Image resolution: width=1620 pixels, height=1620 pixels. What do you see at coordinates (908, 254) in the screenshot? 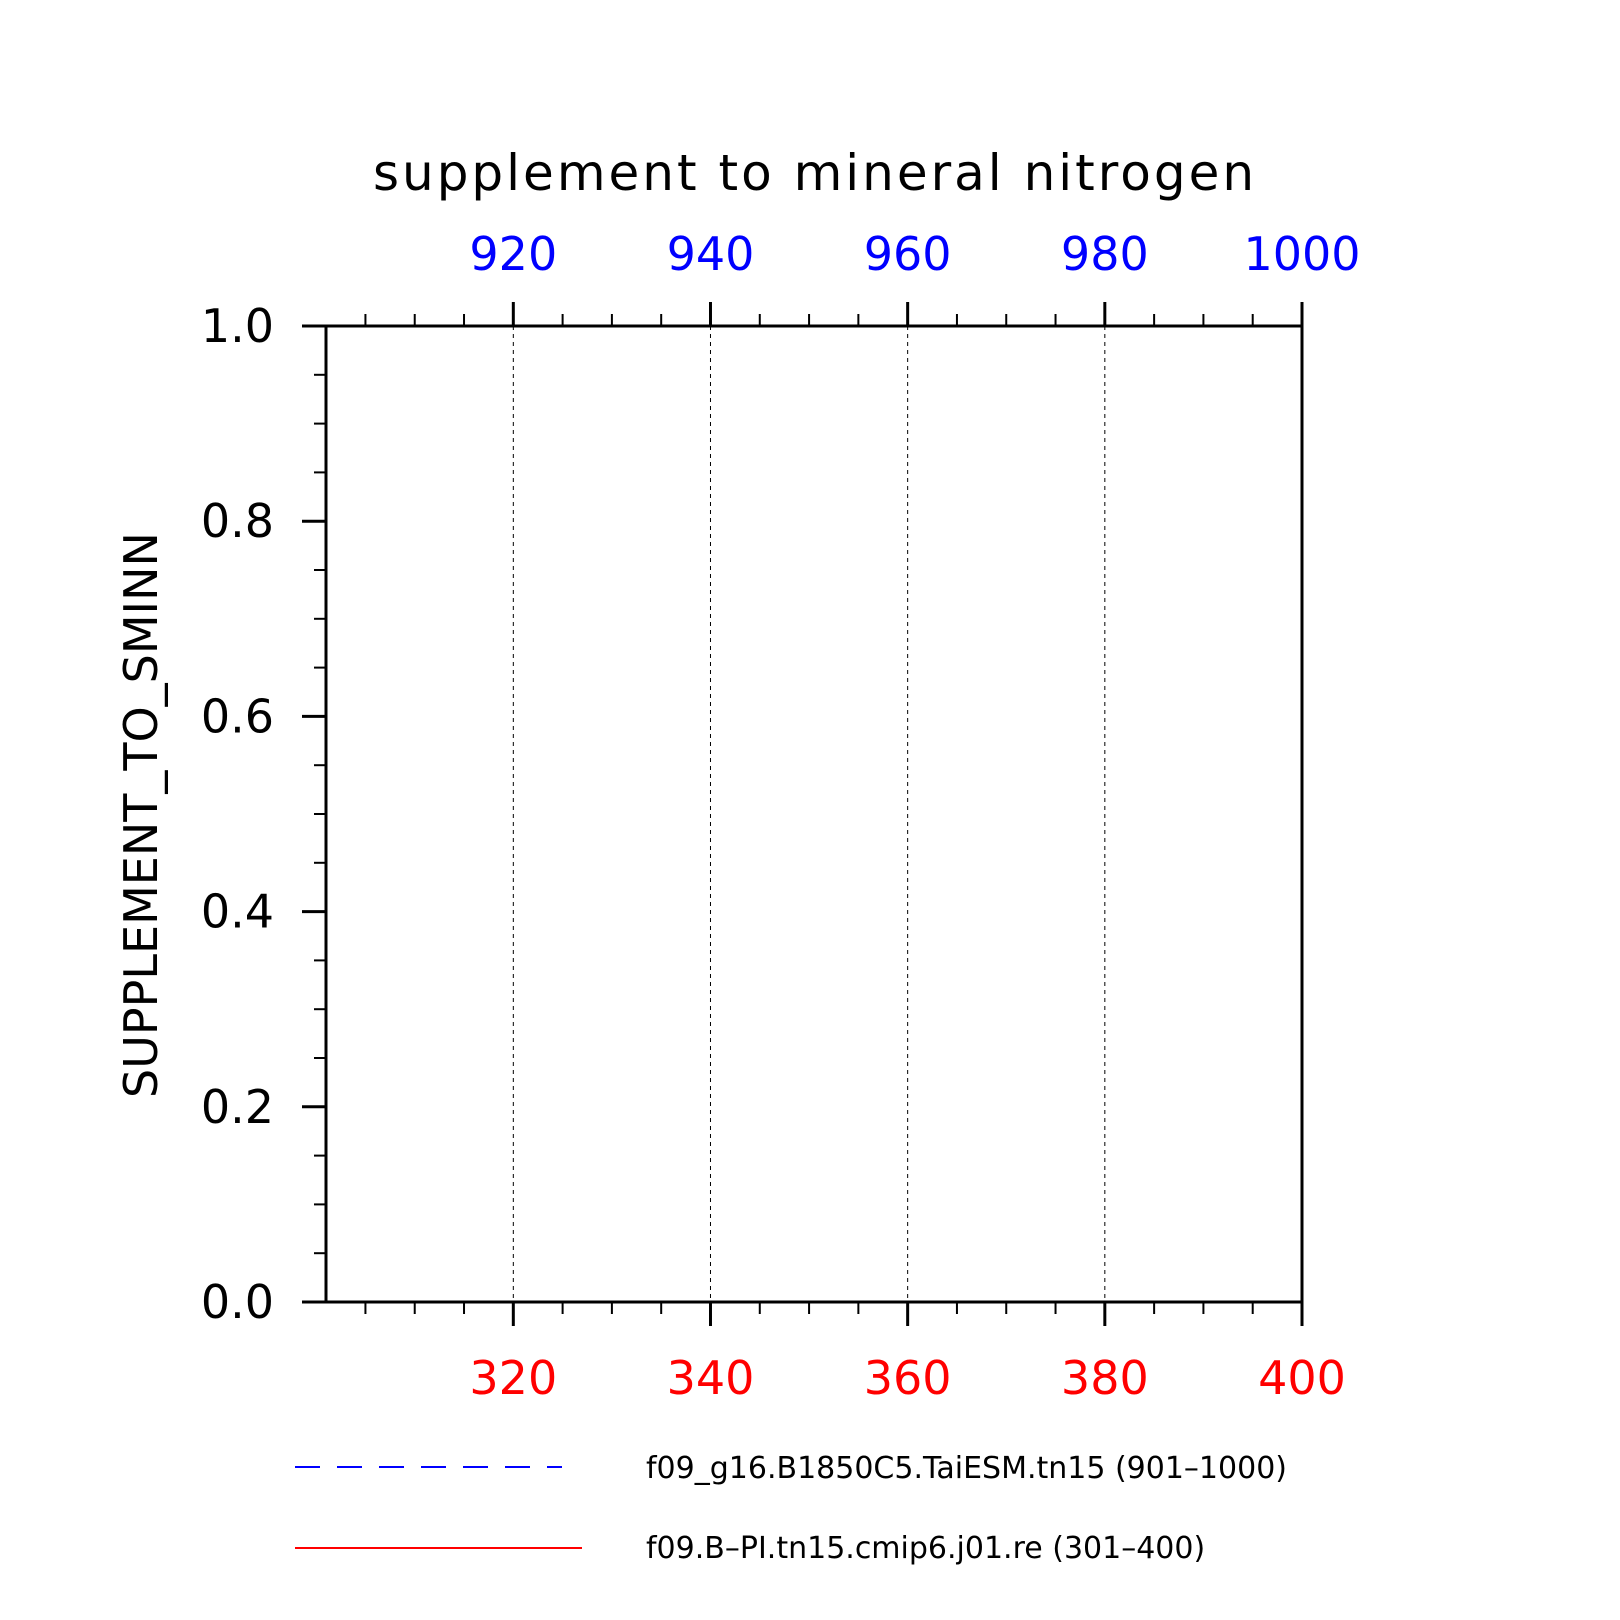
I see `x-top-tick-label: 960` at bounding box center [908, 254].